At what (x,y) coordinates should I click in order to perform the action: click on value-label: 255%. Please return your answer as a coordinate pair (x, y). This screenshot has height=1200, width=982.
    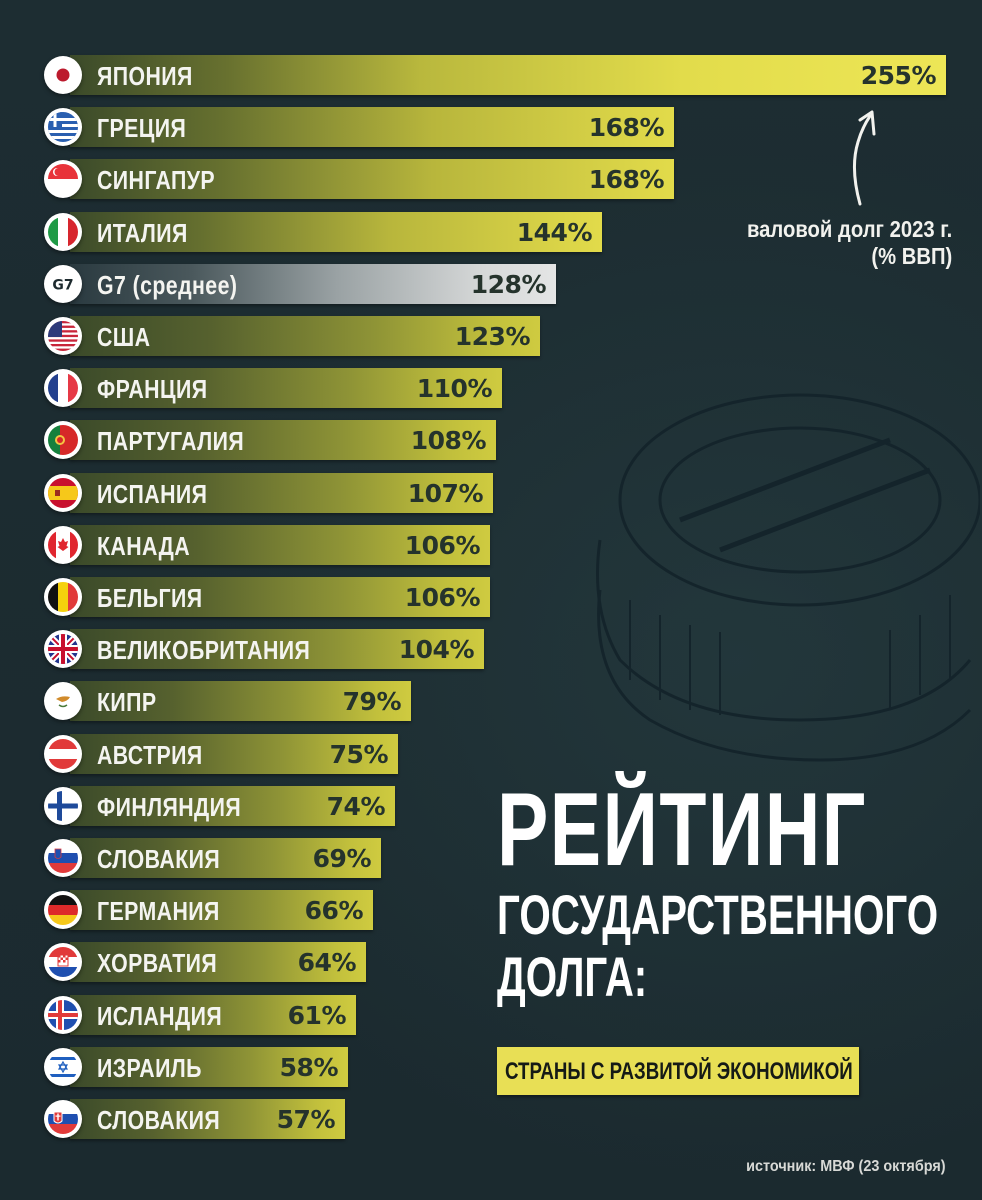
    Looking at the image, I should click on (898, 75).